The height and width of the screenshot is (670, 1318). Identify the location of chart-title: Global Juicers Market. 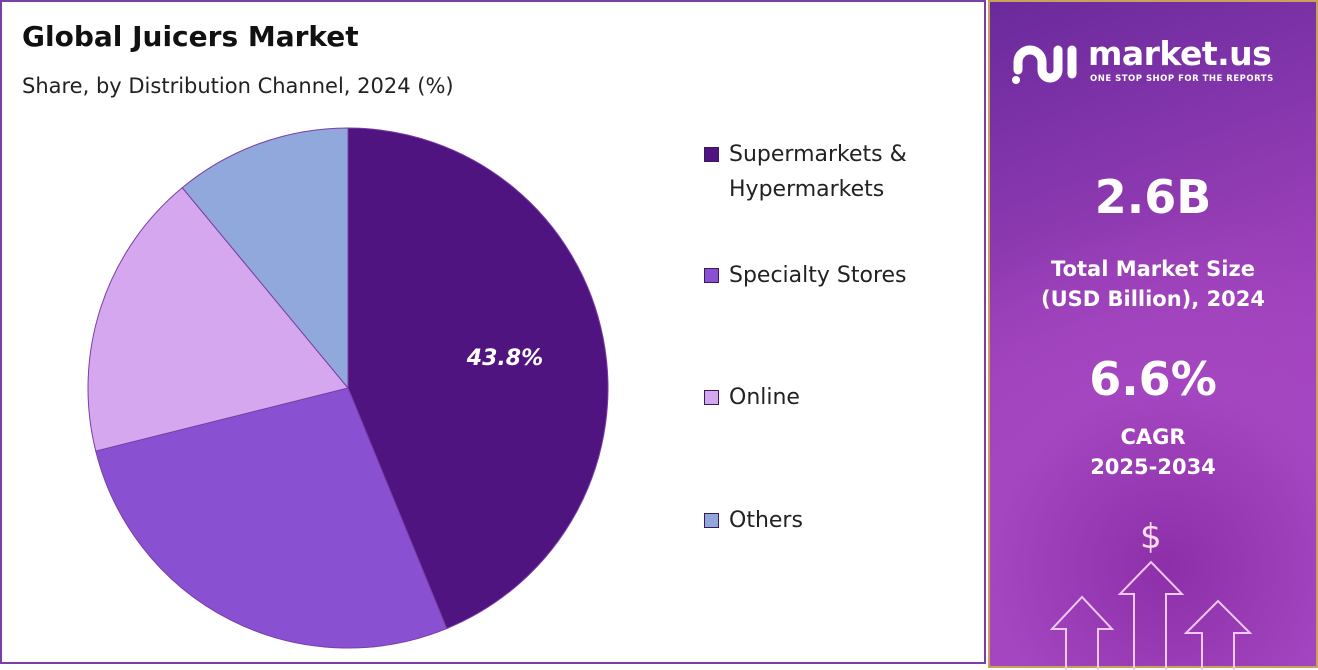
(190, 36).